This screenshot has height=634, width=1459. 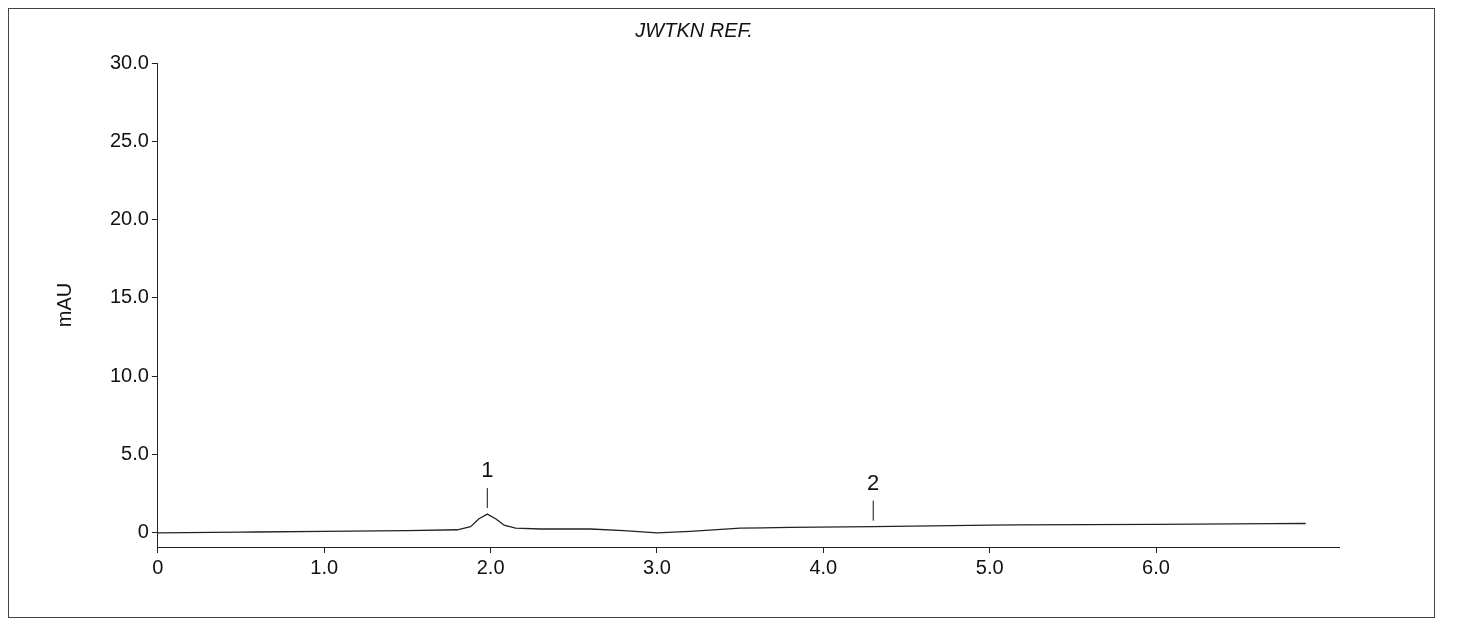 I want to click on y-tick-label: 10.0, so click(x=129, y=374).